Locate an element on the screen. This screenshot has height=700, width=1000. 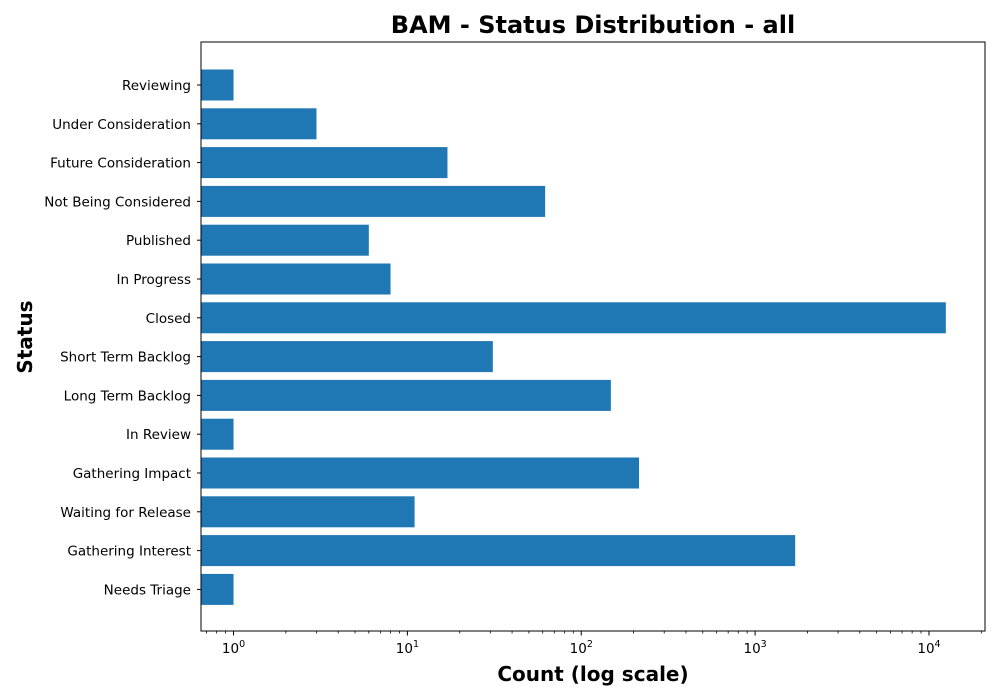
y-tick-label: Long Term Backlog is located at coordinates (127, 396).